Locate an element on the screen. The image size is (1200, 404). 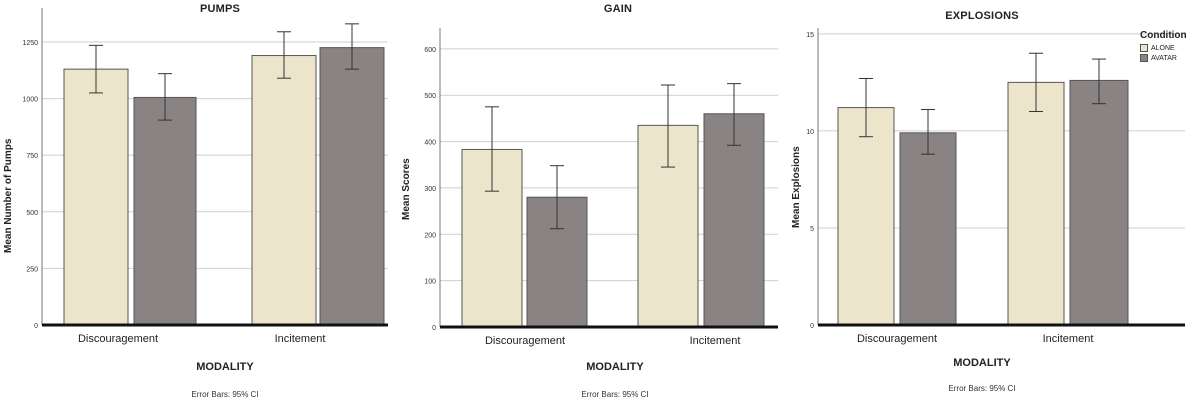
y-tick-label: 250 is located at coordinates (32, 269).